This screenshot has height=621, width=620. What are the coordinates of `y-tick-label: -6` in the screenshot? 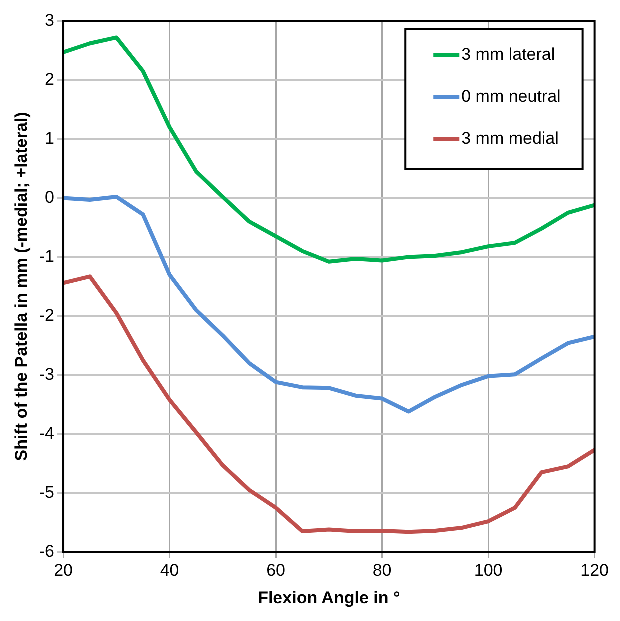 It's located at (47, 551).